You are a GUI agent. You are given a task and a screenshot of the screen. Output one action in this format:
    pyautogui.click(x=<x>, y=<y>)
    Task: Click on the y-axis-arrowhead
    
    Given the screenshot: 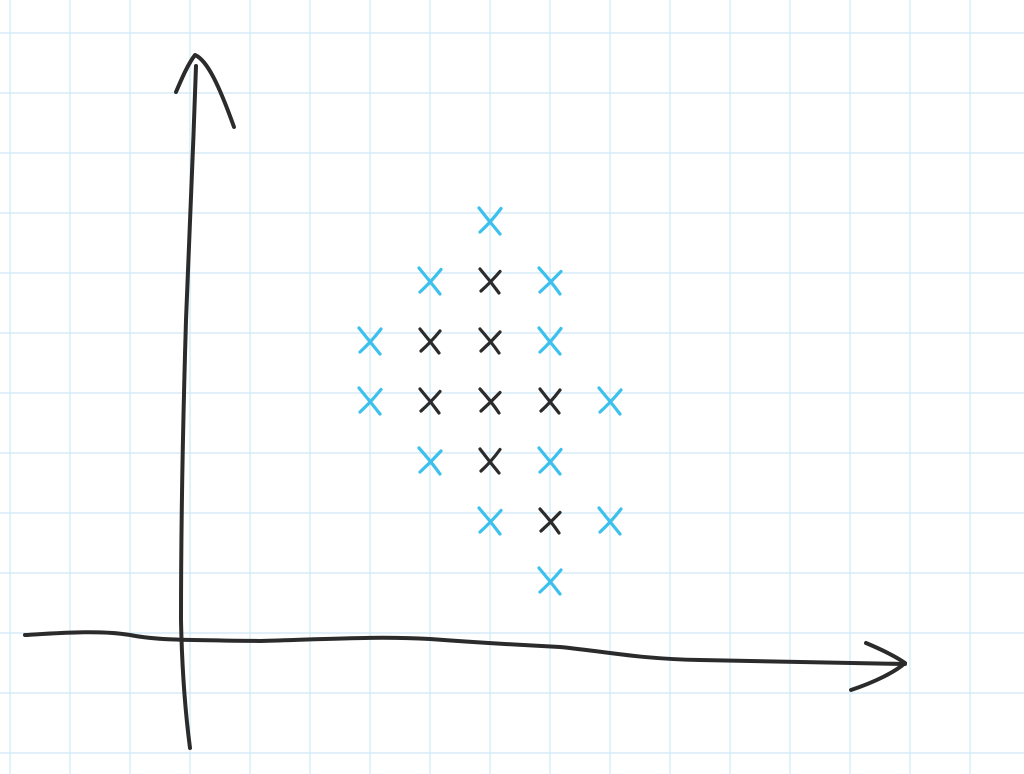 What is the action you would take?
    pyautogui.click(x=205, y=91)
    